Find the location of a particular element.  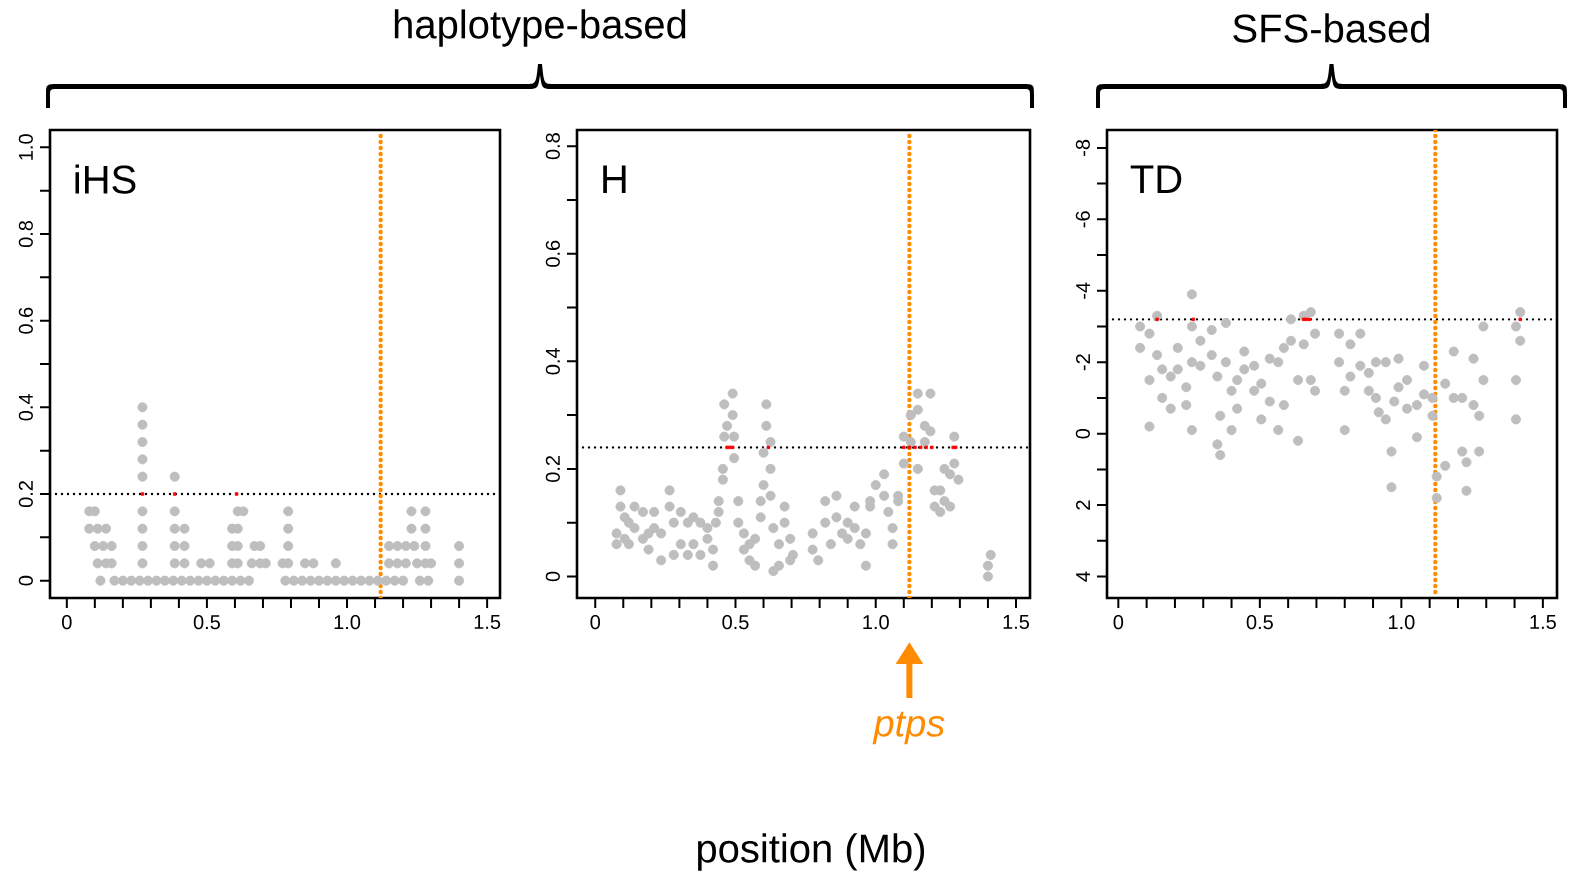

text: TD is located at coordinates (1156, 179).